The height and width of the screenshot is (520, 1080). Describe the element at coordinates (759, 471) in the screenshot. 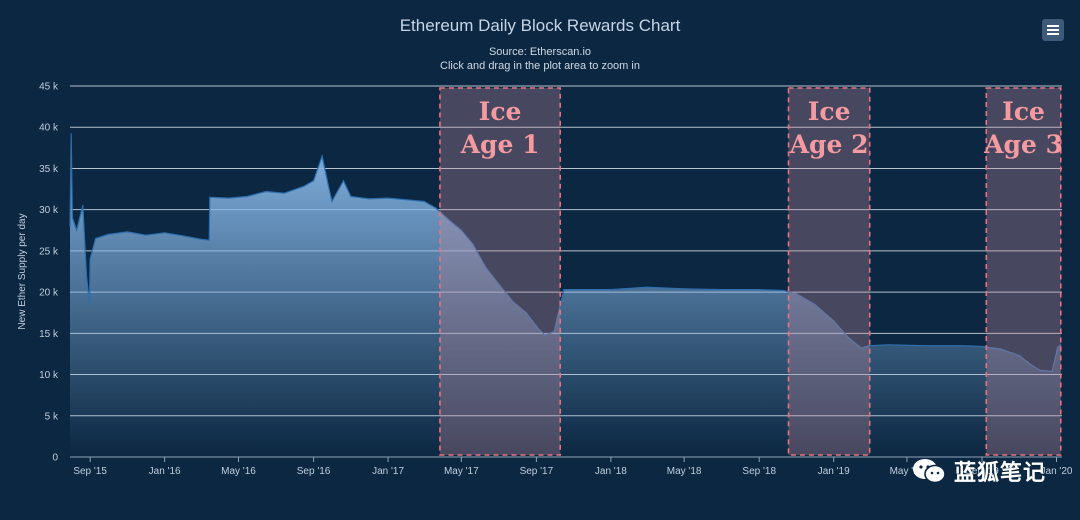

I see `x-tick-label: Sep '18` at that location.